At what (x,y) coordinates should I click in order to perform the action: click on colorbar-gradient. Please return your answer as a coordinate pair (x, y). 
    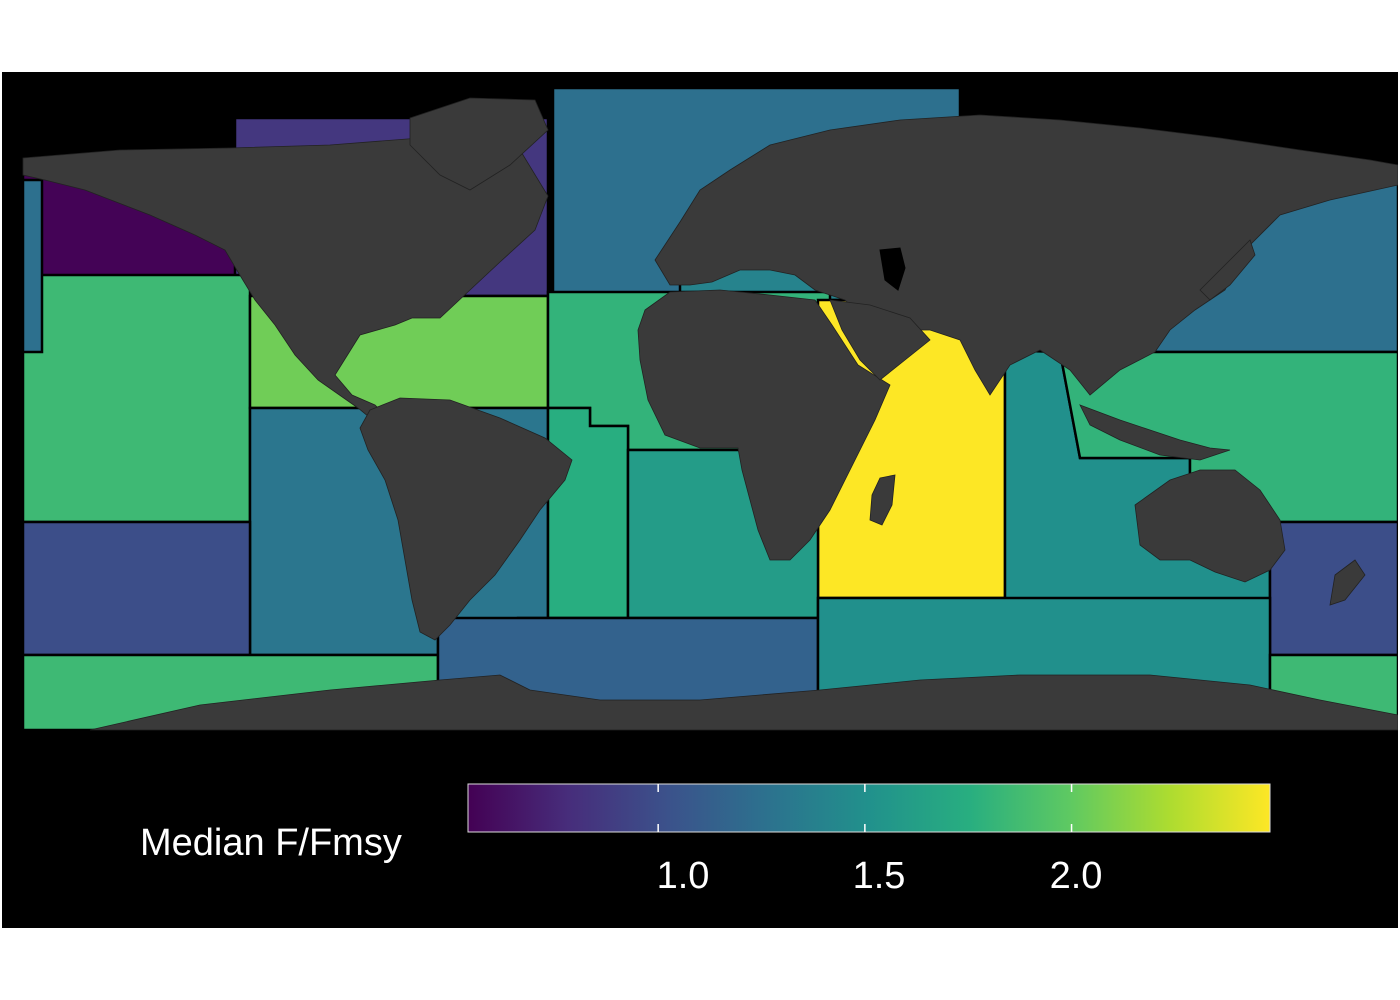
    Looking at the image, I should click on (869, 808).